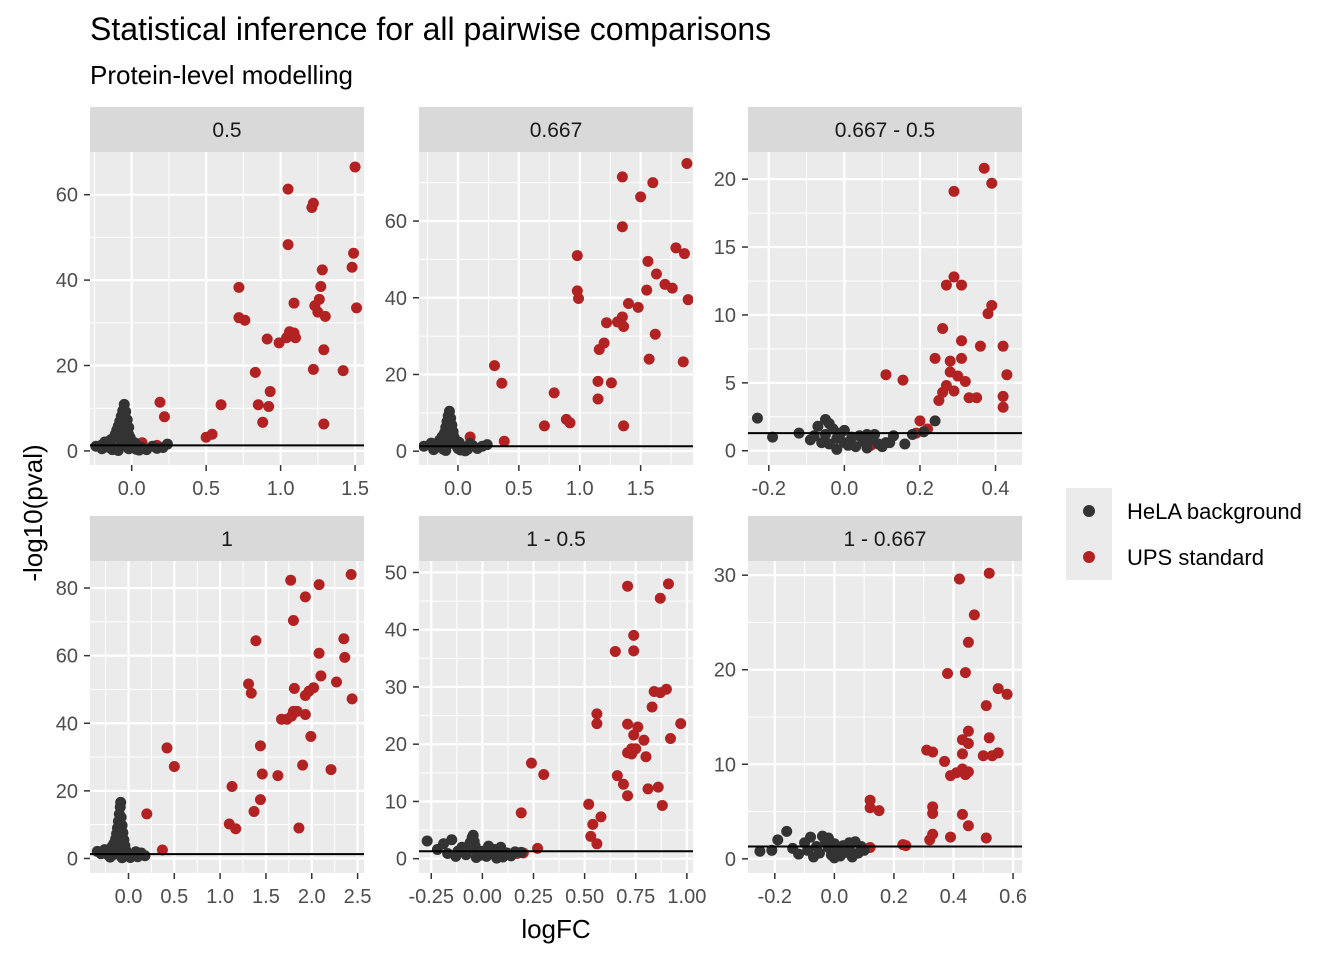 This screenshot has width=1344, height=960. I want to click on x-tick-label: 0.6, so click(1013, 897).